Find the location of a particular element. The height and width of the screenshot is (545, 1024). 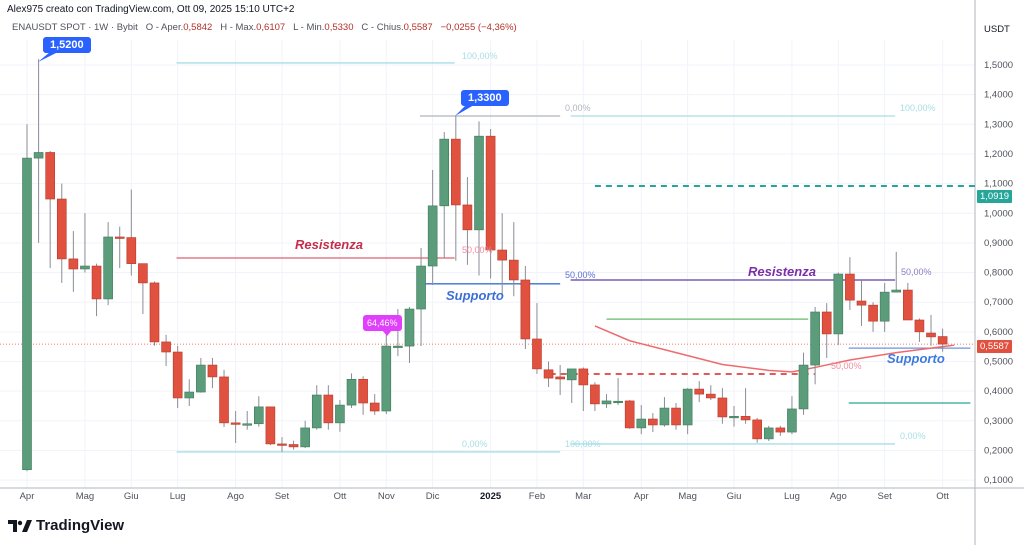

high-callout-1: 1,5200 is located at coordinates (67, 45).